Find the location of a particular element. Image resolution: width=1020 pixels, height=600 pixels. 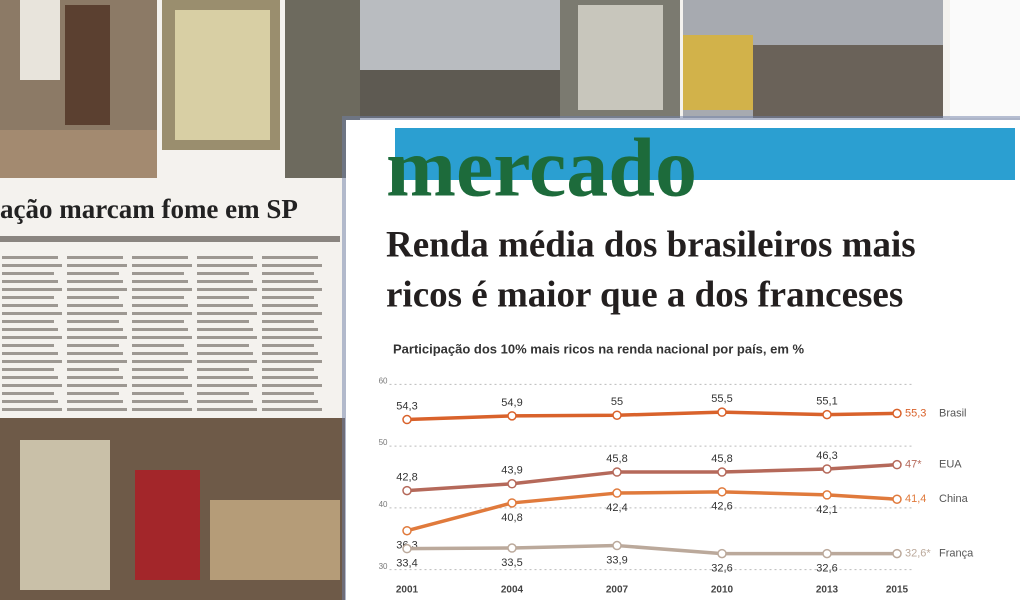

value-label: 33,5 is located at coordinates (511, 563).